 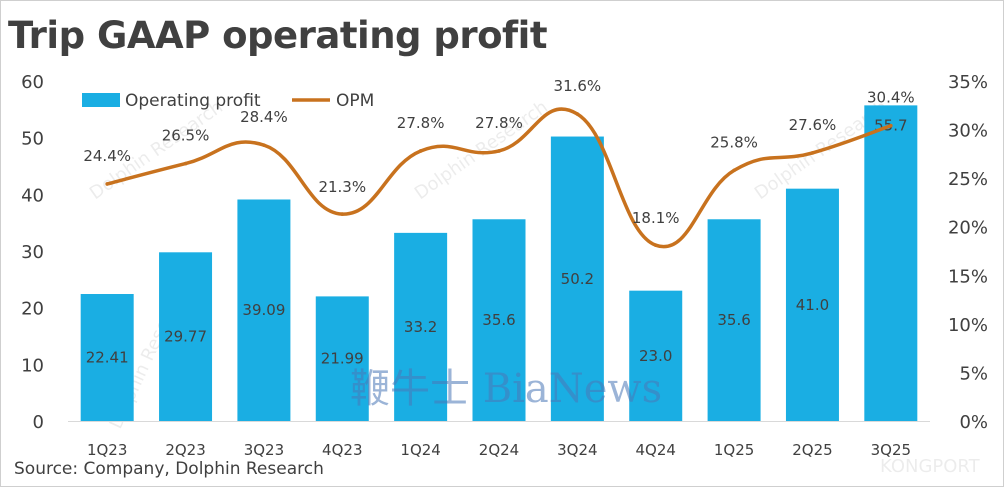 I want to click on chart-title: Trip GAAP operating profit, so click(x=278, y=35).